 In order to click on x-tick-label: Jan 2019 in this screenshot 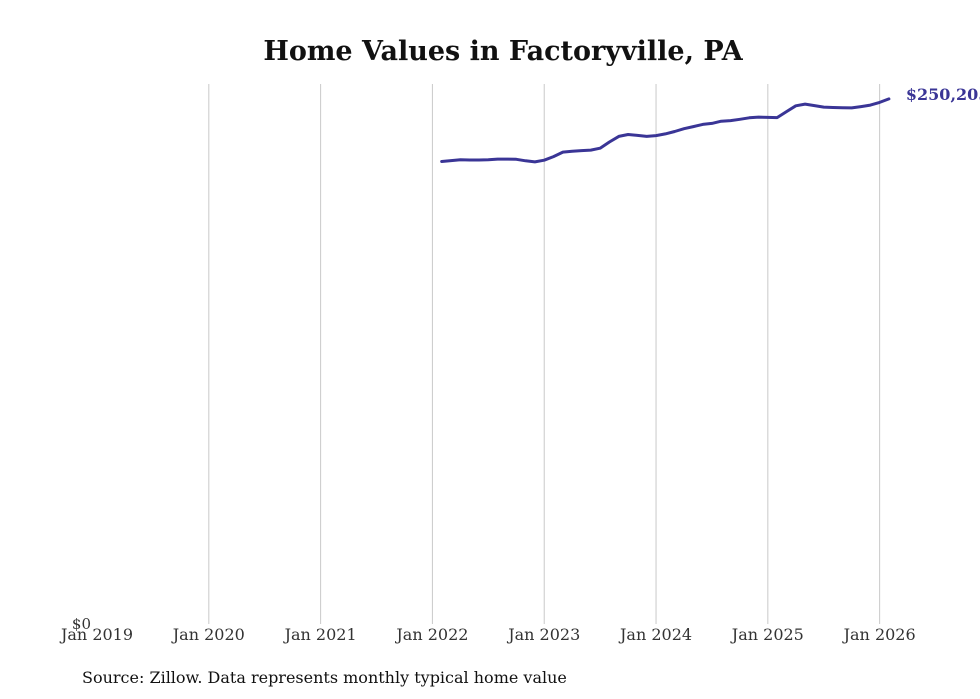, I will do `click(96, 634)`.